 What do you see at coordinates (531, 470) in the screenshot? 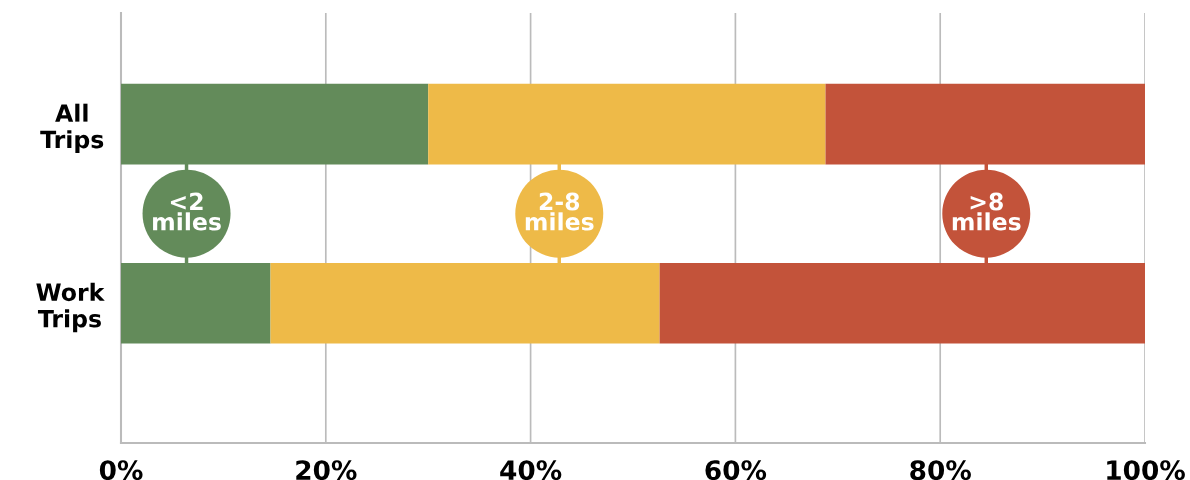
I see `x-tick-label: 40%` at bounding box center [531, 470].